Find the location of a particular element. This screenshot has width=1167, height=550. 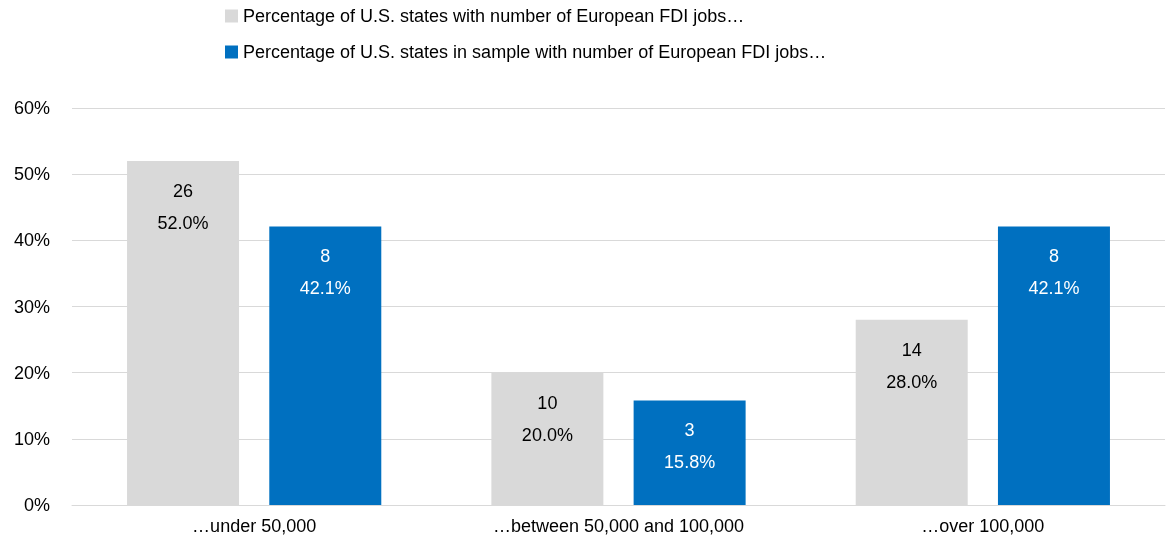

x-tick-label: …between 50,000 and 100,000 is located at coordinates (618, 526).